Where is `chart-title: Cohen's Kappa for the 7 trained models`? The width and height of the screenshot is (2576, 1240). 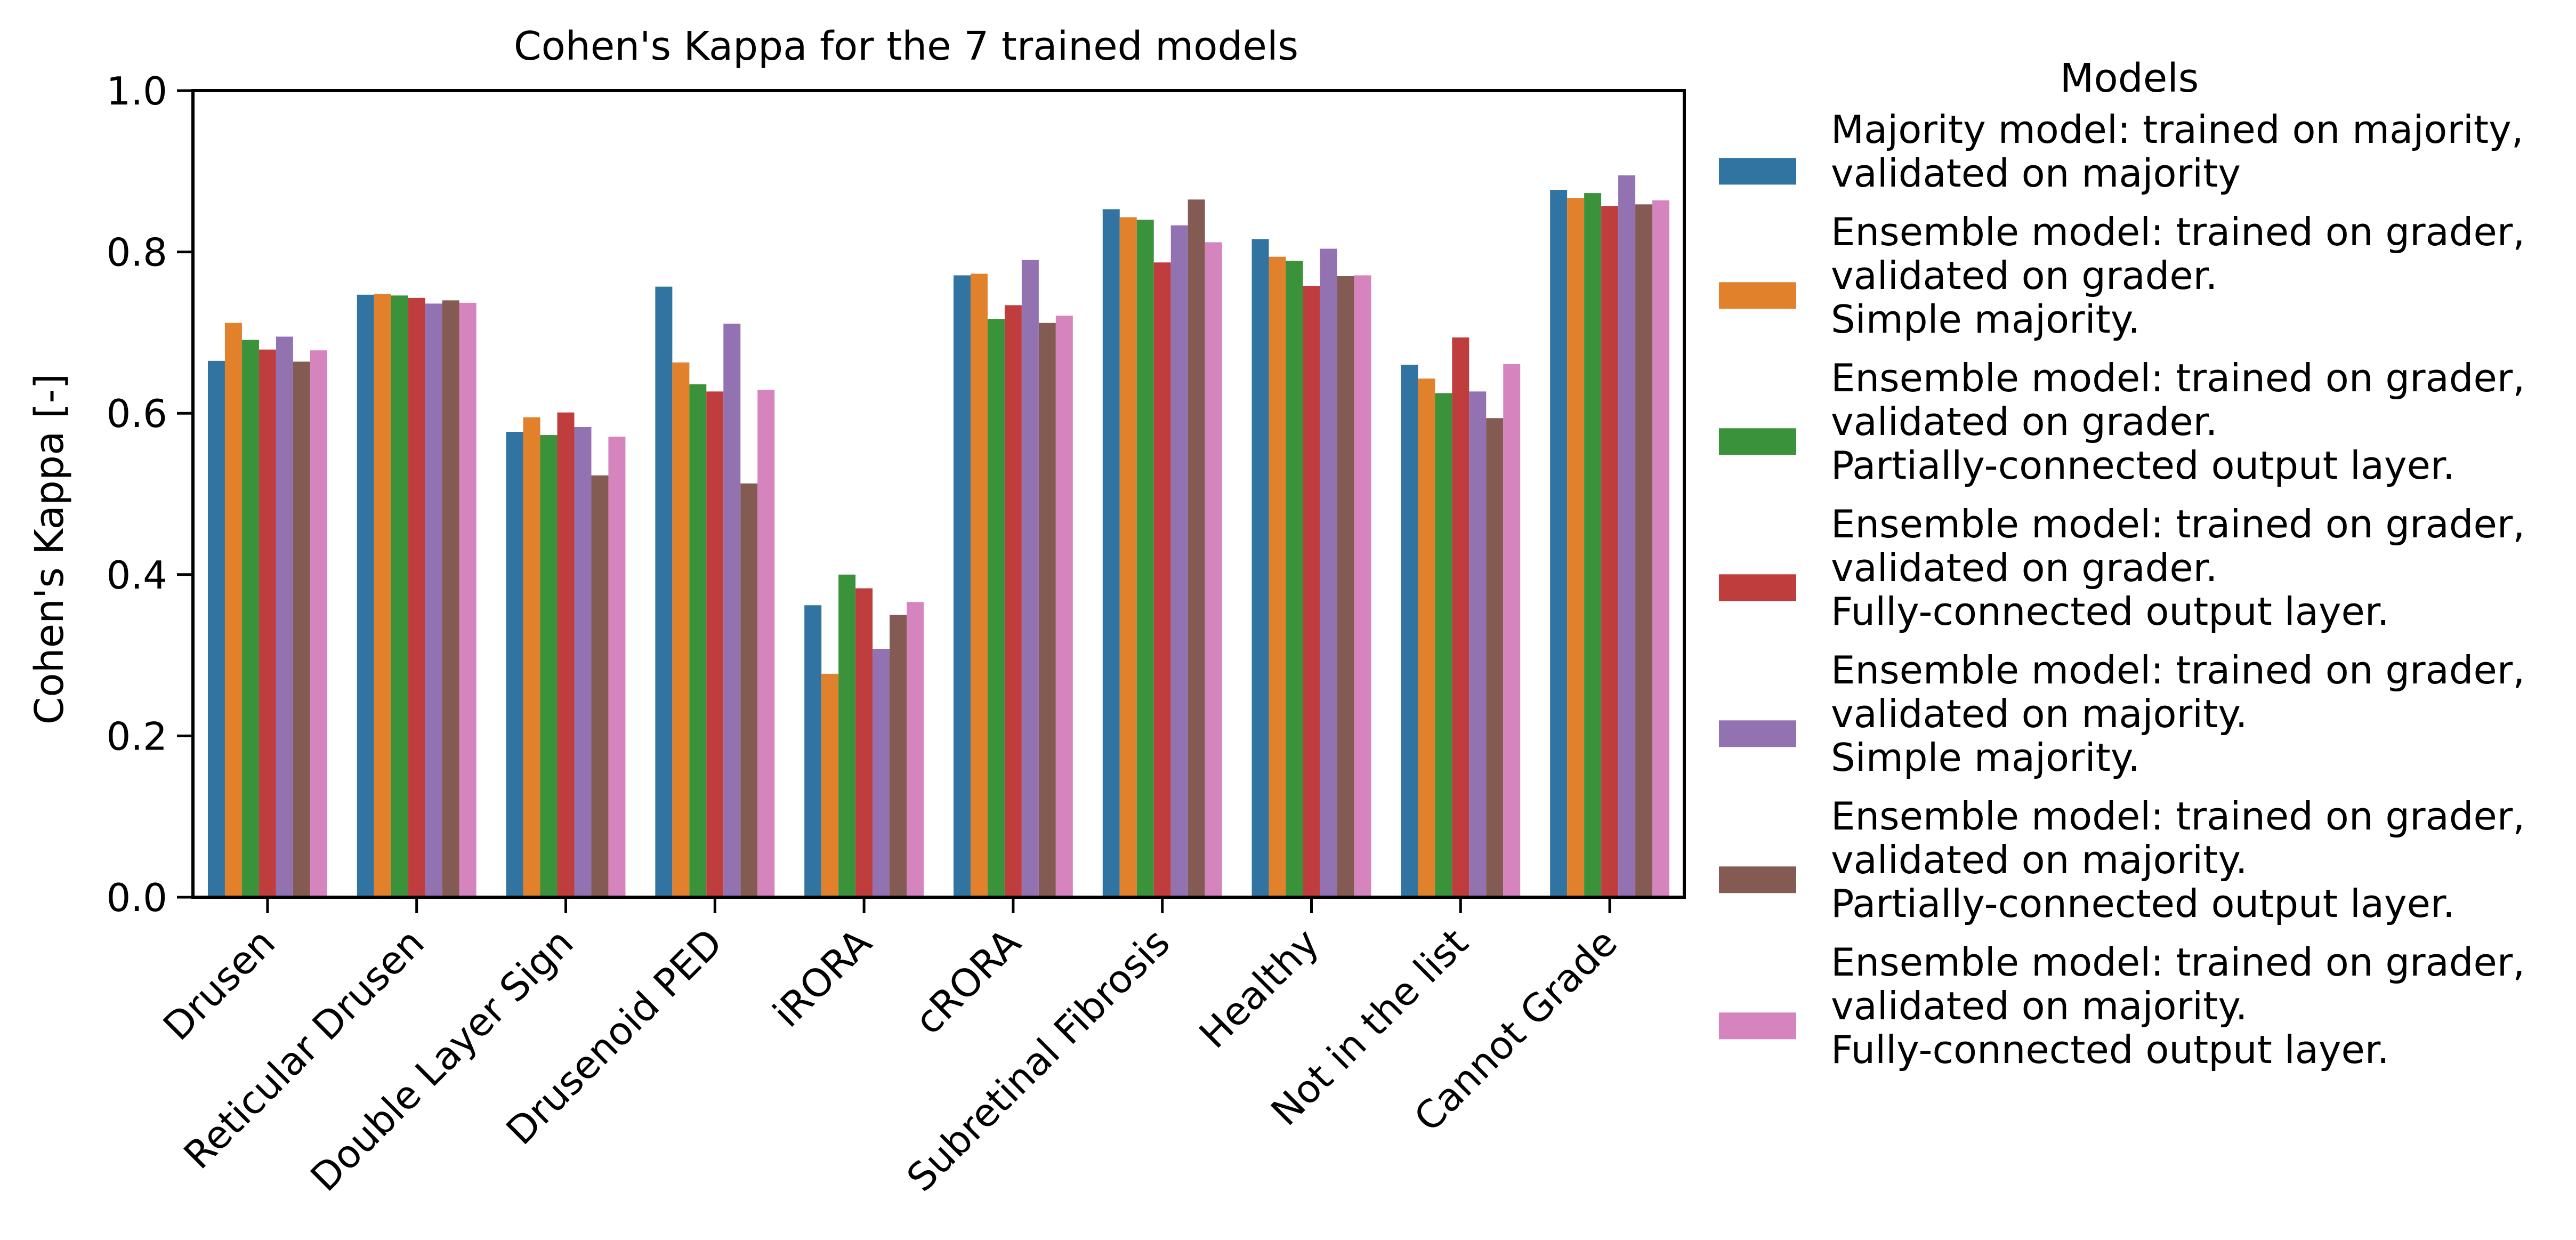
chart-title: Cohen's Kappa for the 7 trained models is located at coordinates (906, 46).